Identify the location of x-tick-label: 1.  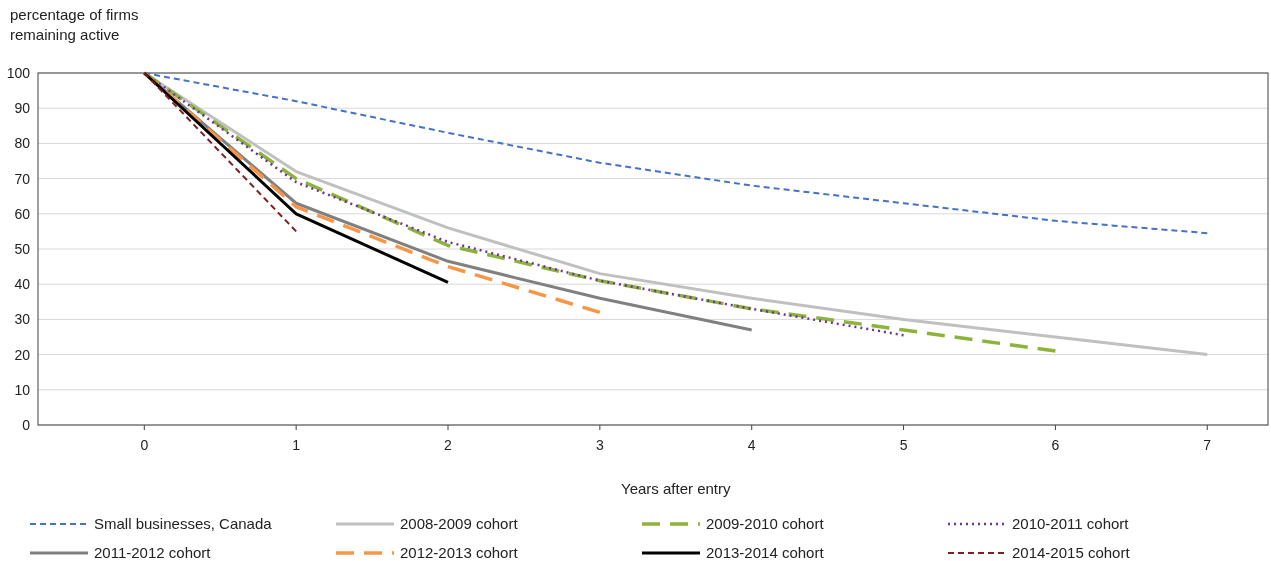
(296, 445).